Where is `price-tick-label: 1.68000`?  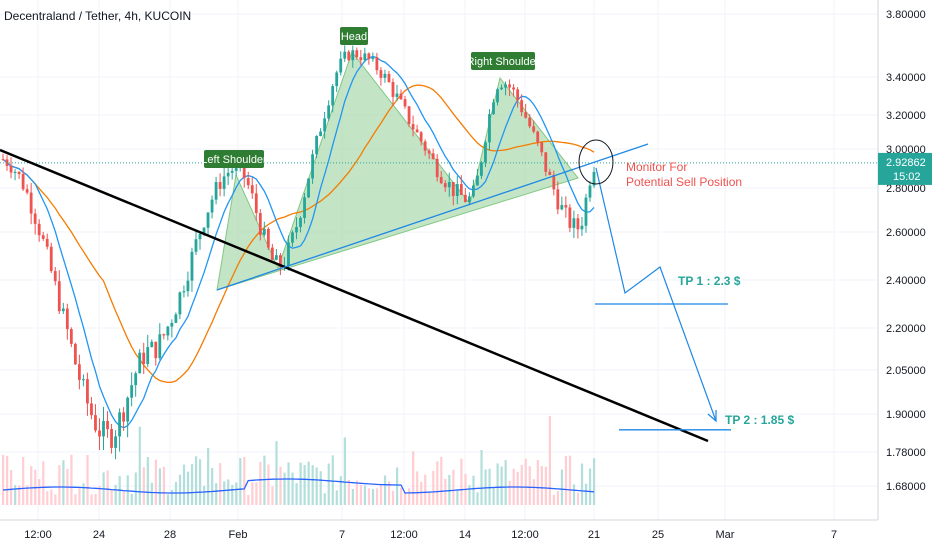 price-tick-label: 1.68000 is located at coordinates (906, 487).